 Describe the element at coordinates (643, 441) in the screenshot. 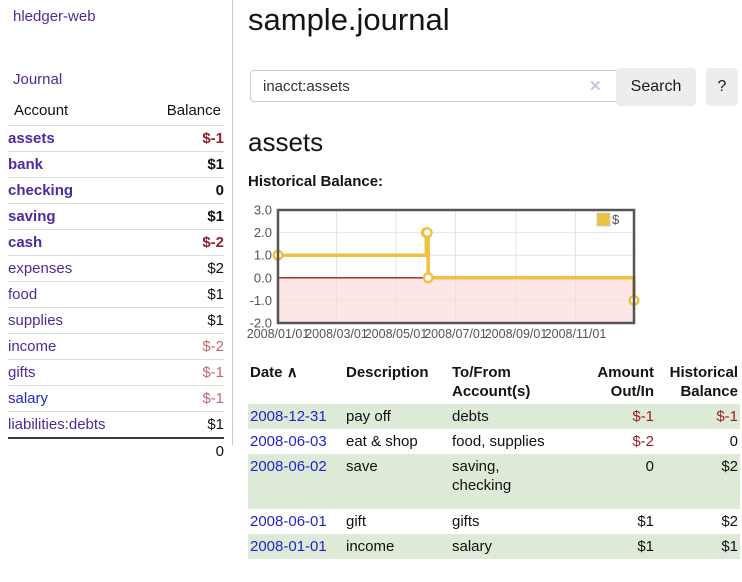

I see `transaction-amount: $-2` at that location.